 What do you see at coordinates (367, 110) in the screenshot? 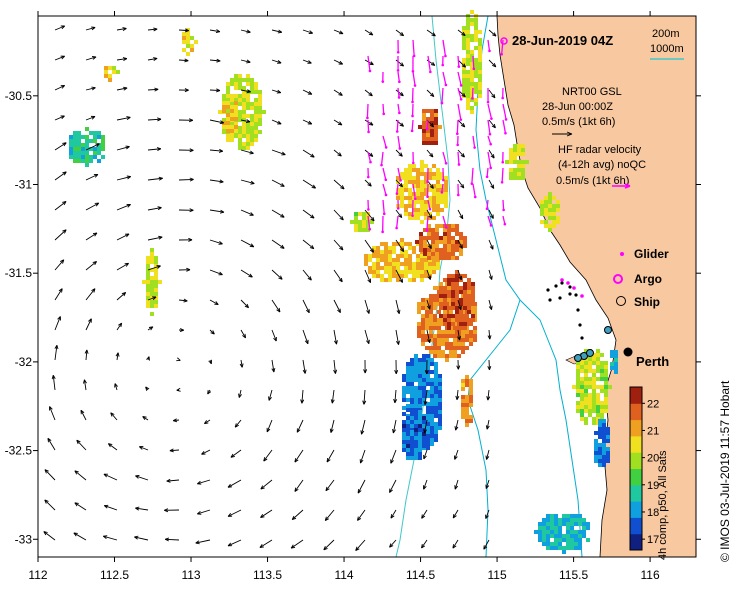
I see `hf-vector` at bounding box center [367, 110].